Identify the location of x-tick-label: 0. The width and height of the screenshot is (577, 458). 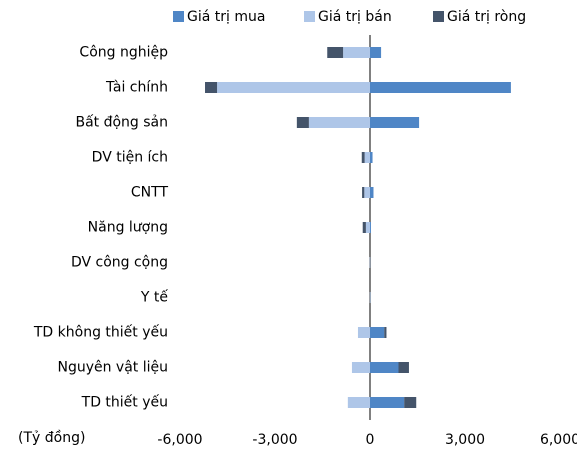
(370, 440).